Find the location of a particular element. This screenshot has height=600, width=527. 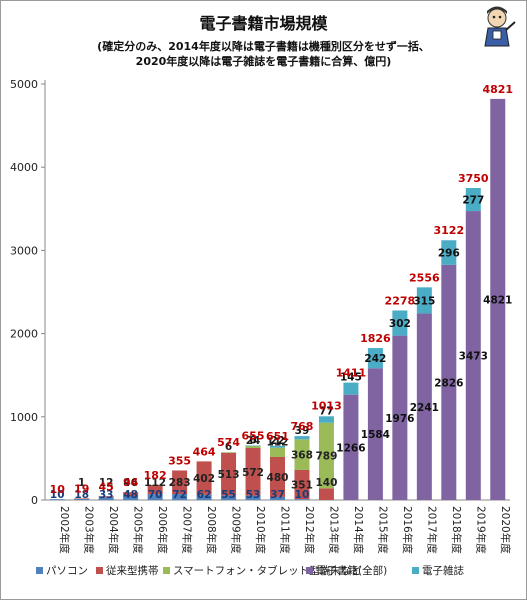

data-label-pc: 53 is located at coordinates (253, 495).